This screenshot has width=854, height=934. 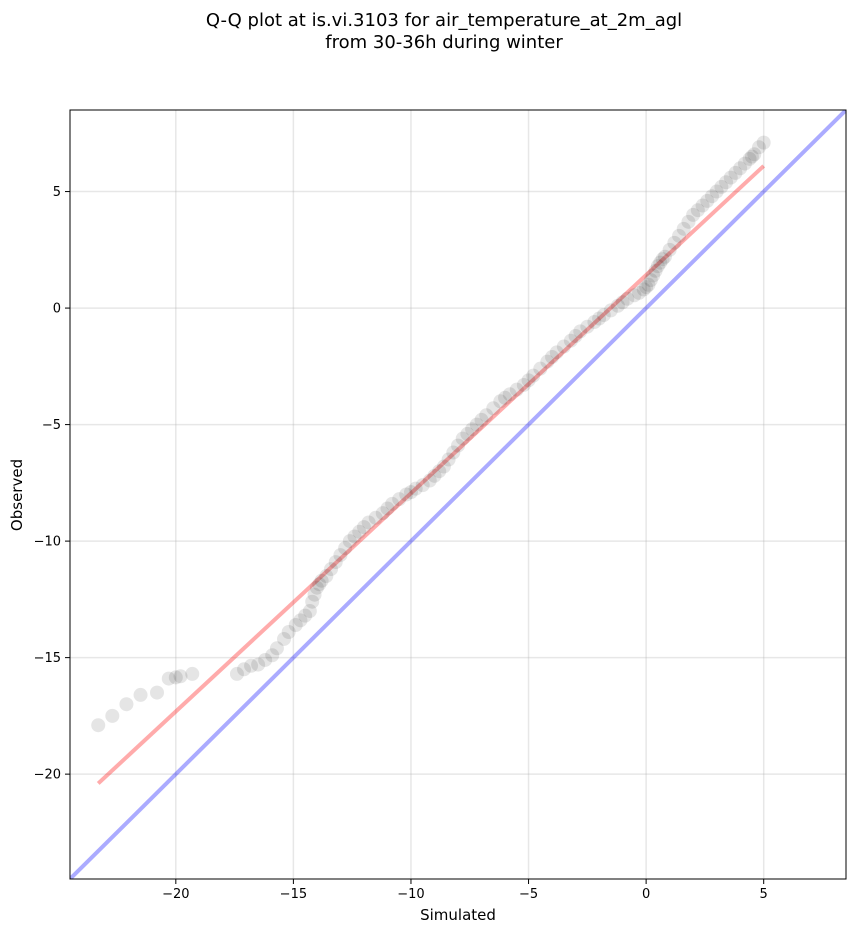 What do you see at coordinates (528, 894) in the screenshot?
I see `x-tick-label-3: −5` at bounding box center [528, 894].